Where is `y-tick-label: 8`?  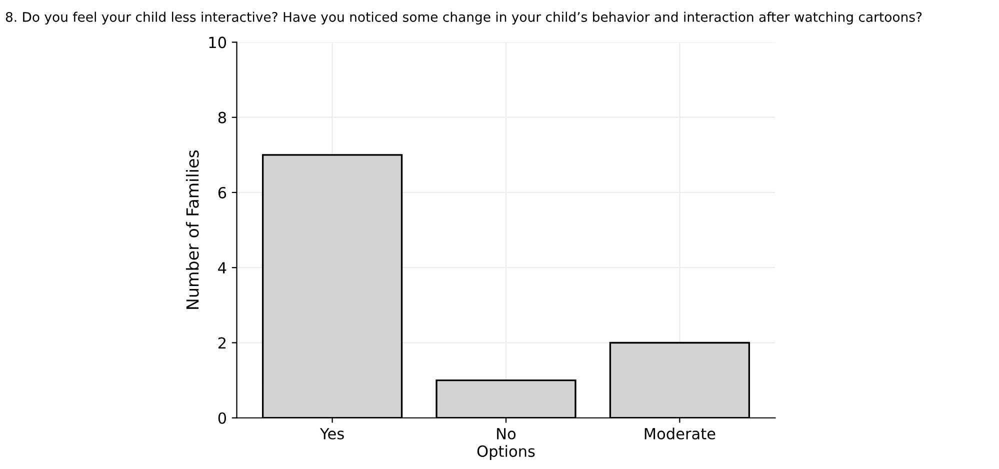
y-tick-label: 8 is located at coordinates (222, 118).